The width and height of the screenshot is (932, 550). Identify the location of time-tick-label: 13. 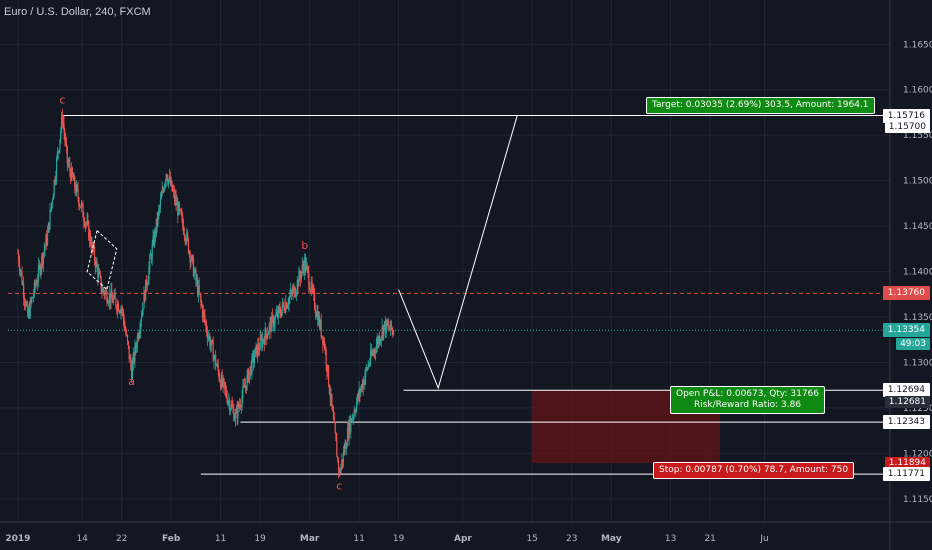
(670, 539).